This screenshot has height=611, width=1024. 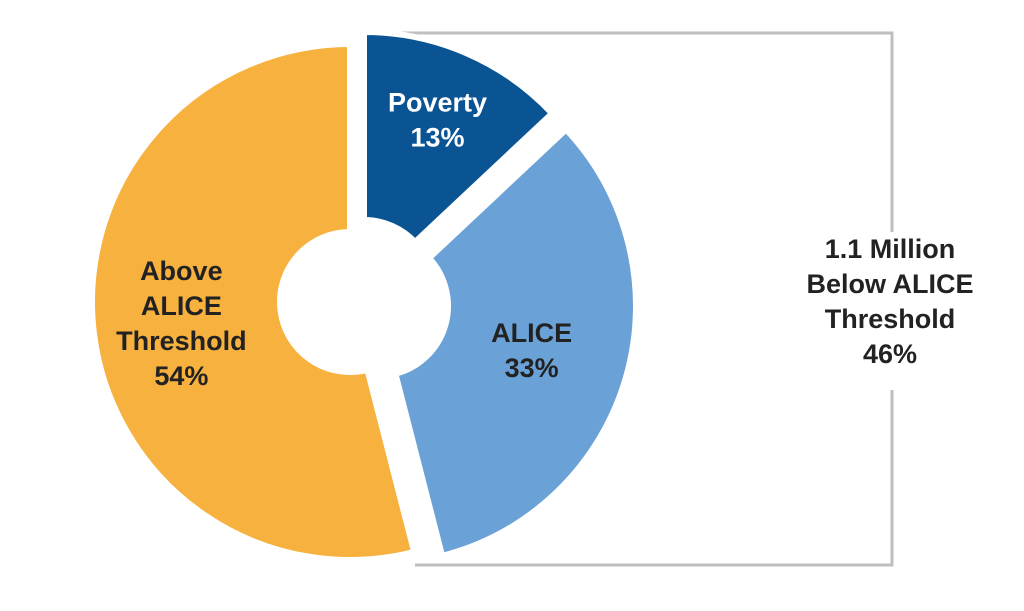 I want to click on slice-label-above-line-3: Threshold, so click(x=181, y=341).